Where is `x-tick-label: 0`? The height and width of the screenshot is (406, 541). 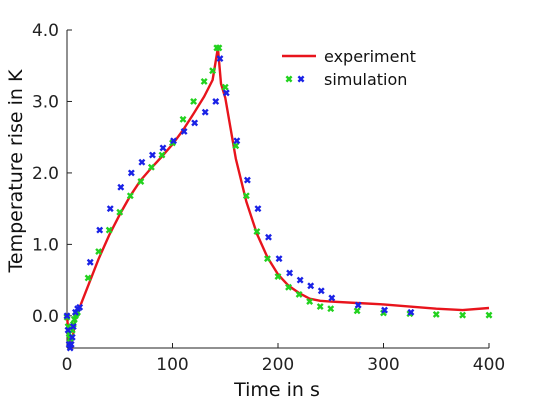
x-tick-label: 0 is located at coordinates (67, 365).